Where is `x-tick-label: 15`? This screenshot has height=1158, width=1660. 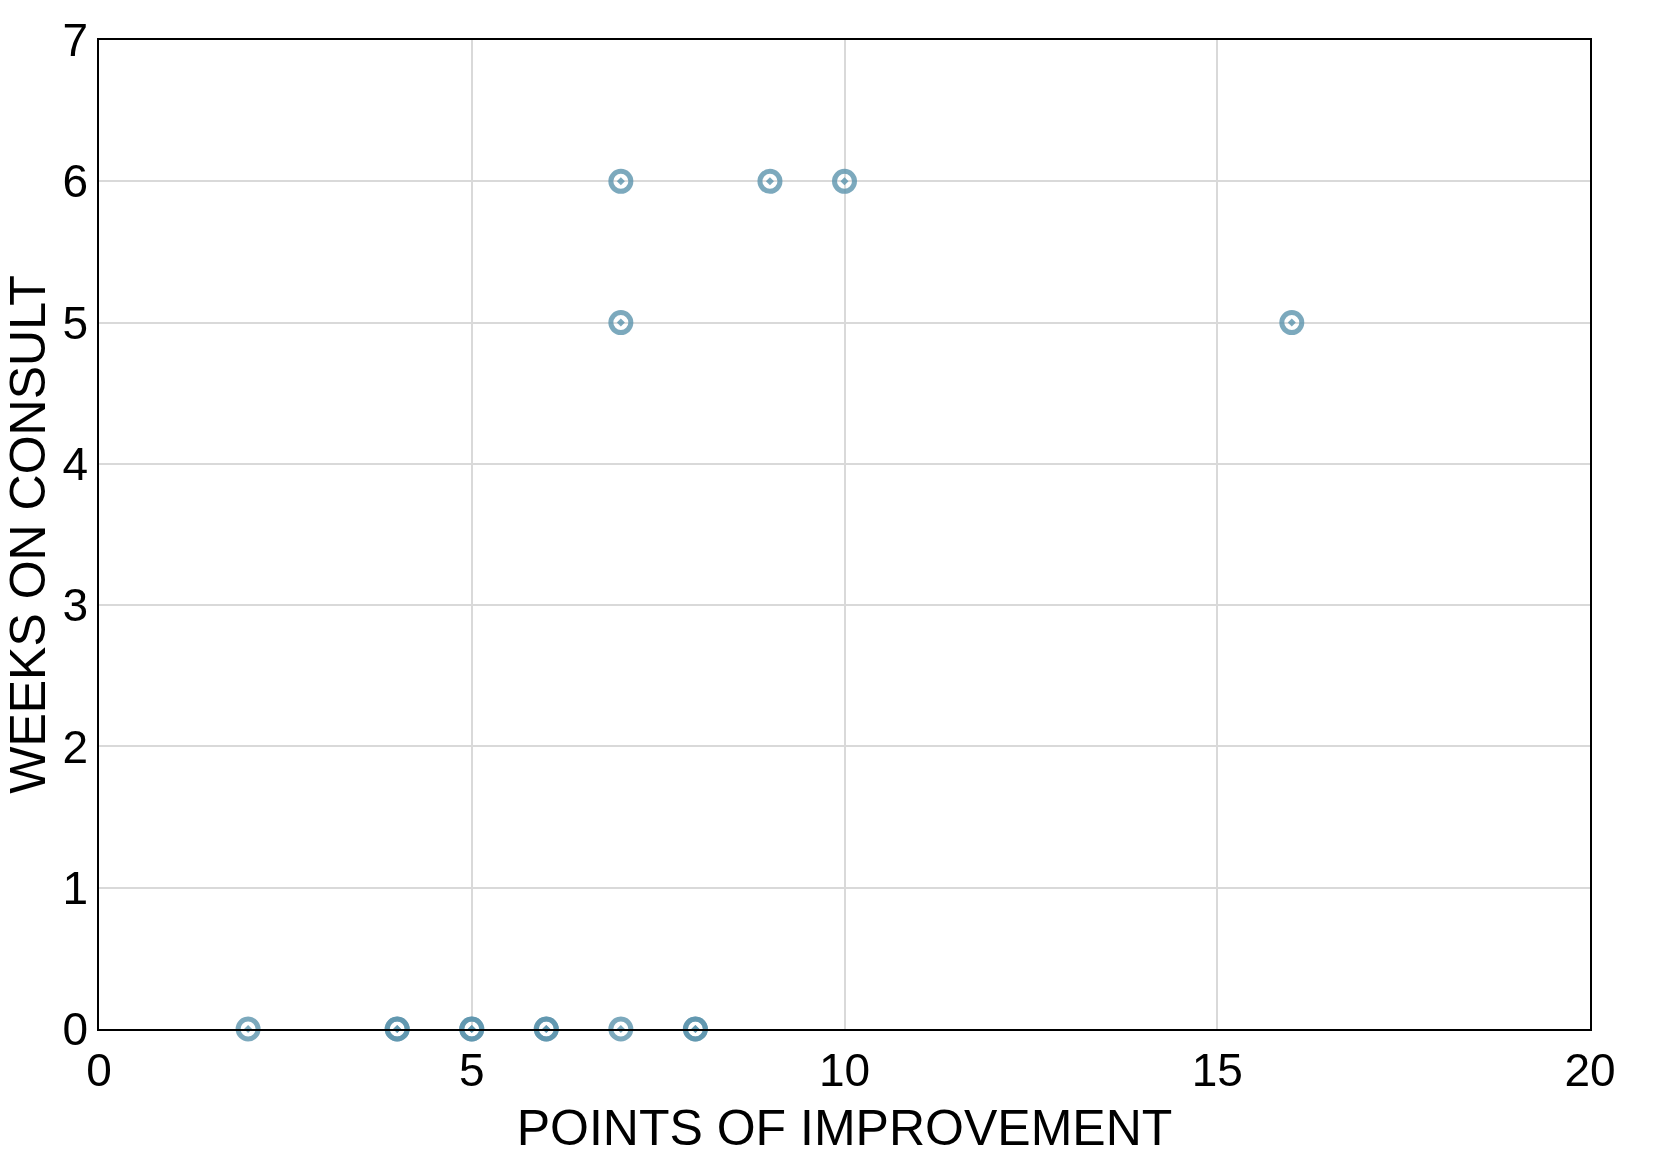 x-tick-label: 15 is located at coordinates (1217, 1069).